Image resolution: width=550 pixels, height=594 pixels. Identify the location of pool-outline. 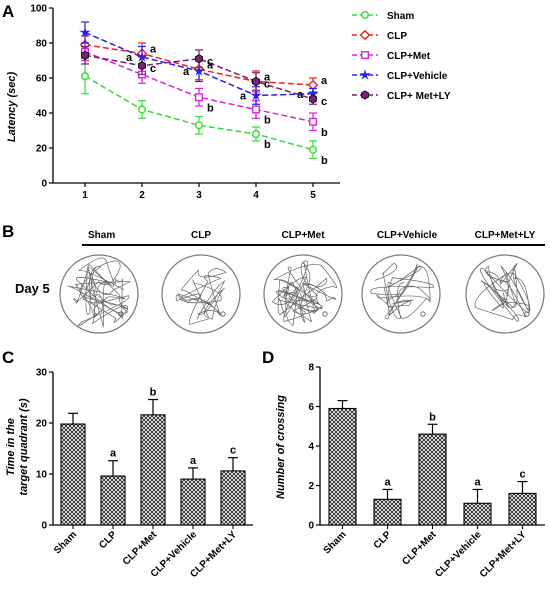
(505, 294).